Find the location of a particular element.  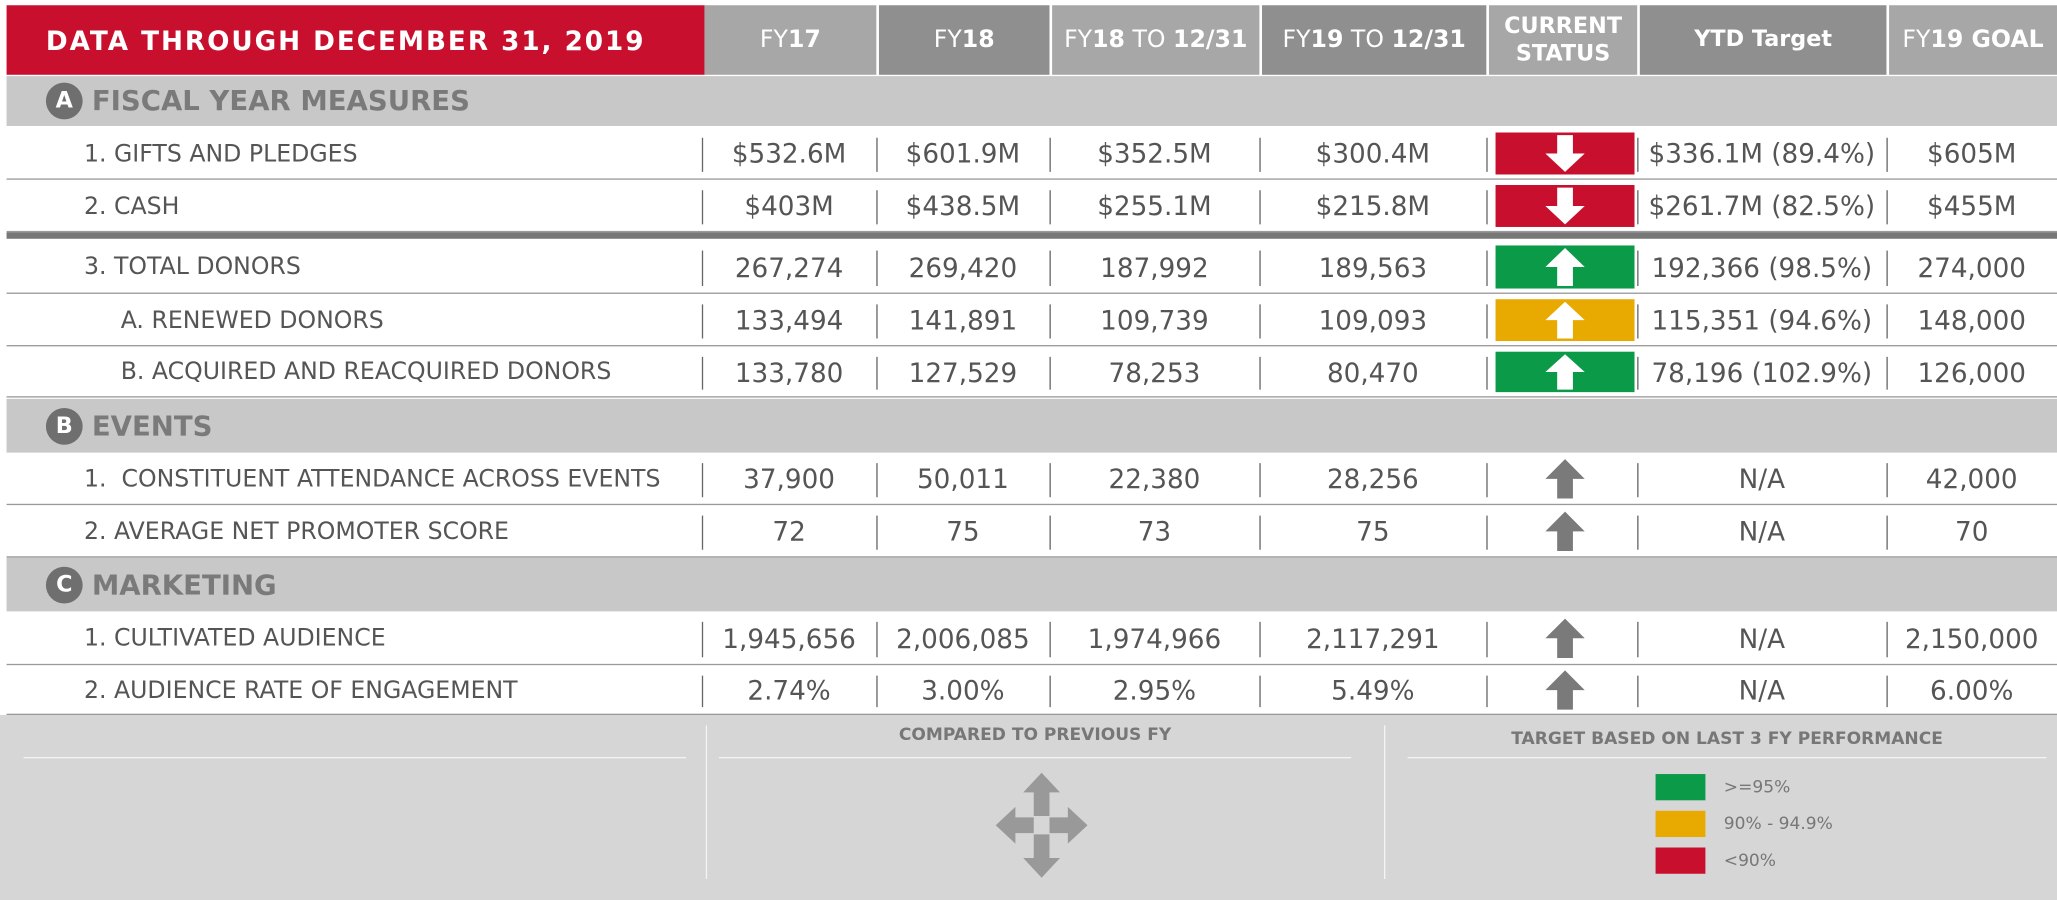

value-cell: 267,274 is located at coordinates (789, 267).